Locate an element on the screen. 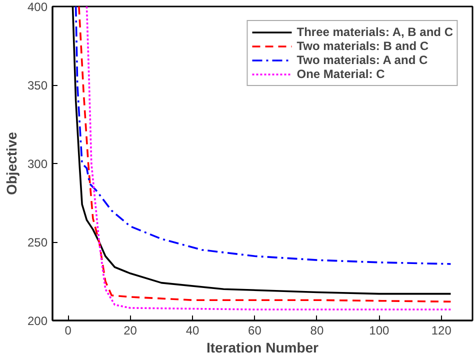  legend-label: Three materials: A, B and C is located at coordinates (374, 32).